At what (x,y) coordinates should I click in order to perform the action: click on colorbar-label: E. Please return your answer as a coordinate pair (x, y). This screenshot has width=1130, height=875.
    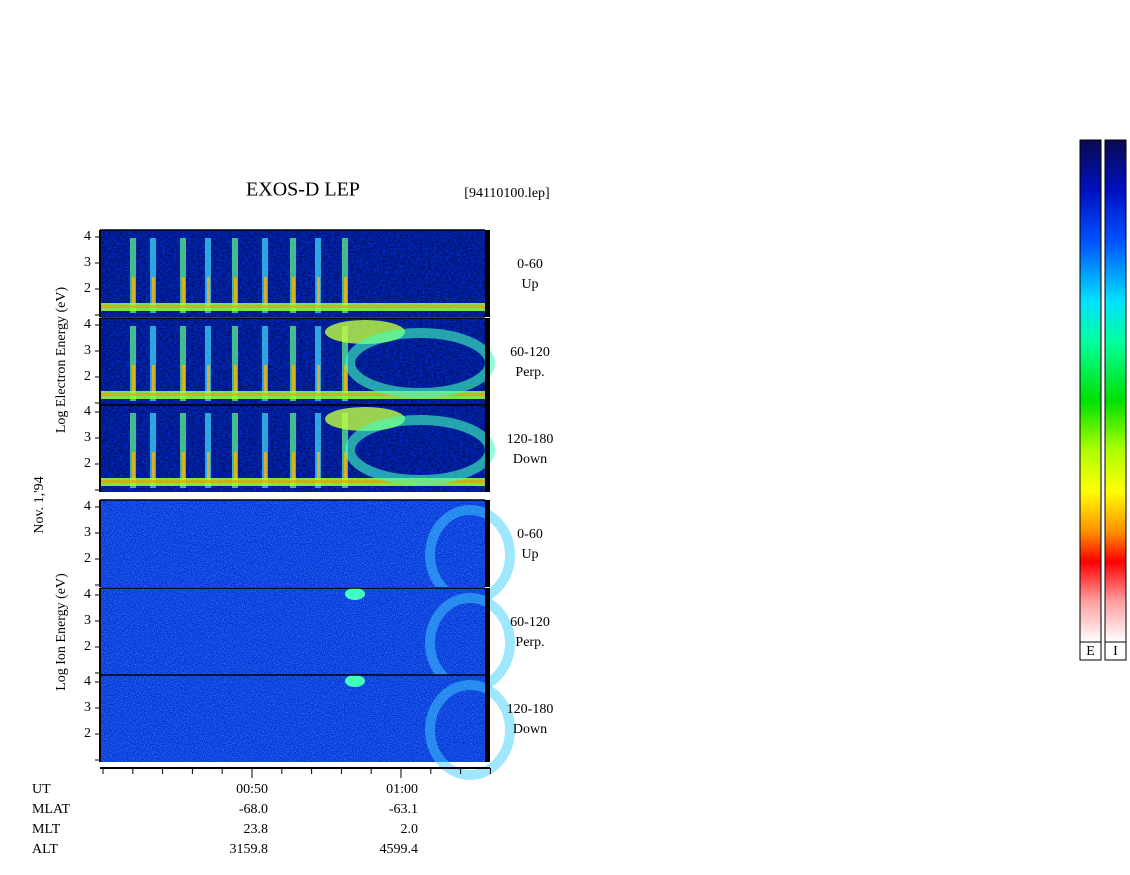
    Looking at the image, I should click on (1090, 651).